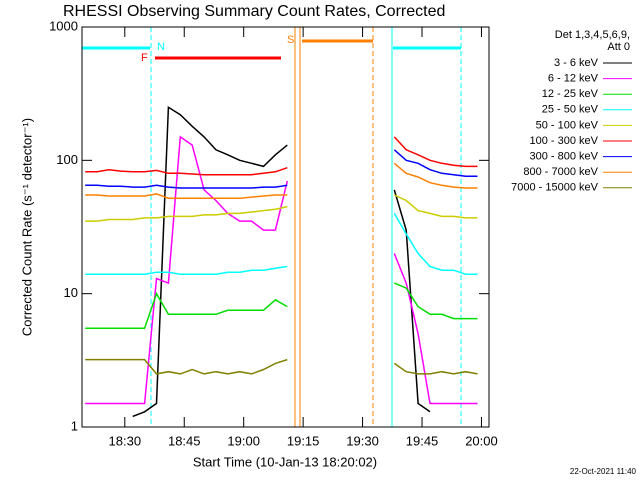 The width and height of the screenshot is (640, 480). Describe the element at coordinates (74, 425) in the screenshot. I see `y-tick-label: 1` at that location.